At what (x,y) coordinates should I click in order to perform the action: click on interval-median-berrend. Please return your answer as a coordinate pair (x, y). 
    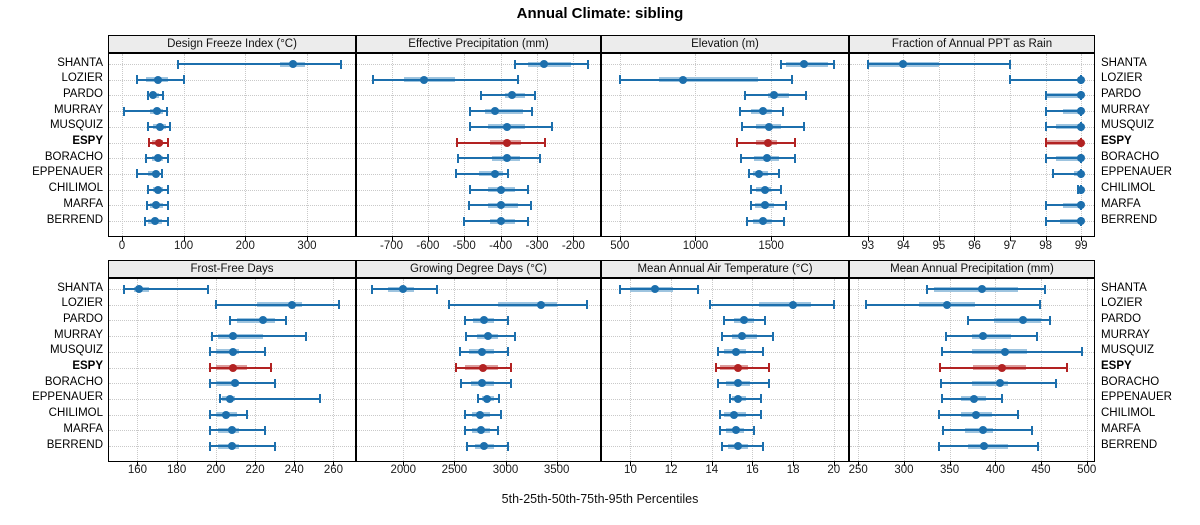
    Looking at the image, I should click on (984, 446).